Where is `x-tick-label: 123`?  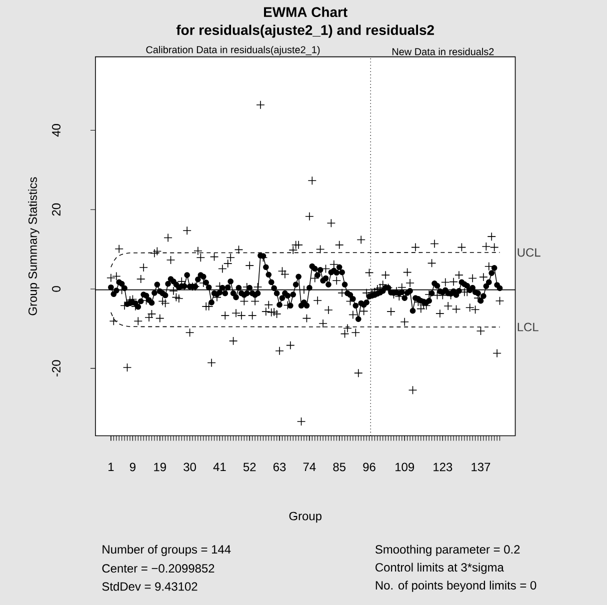
x-tick-label: 123 is located at coordinates (443, 467).